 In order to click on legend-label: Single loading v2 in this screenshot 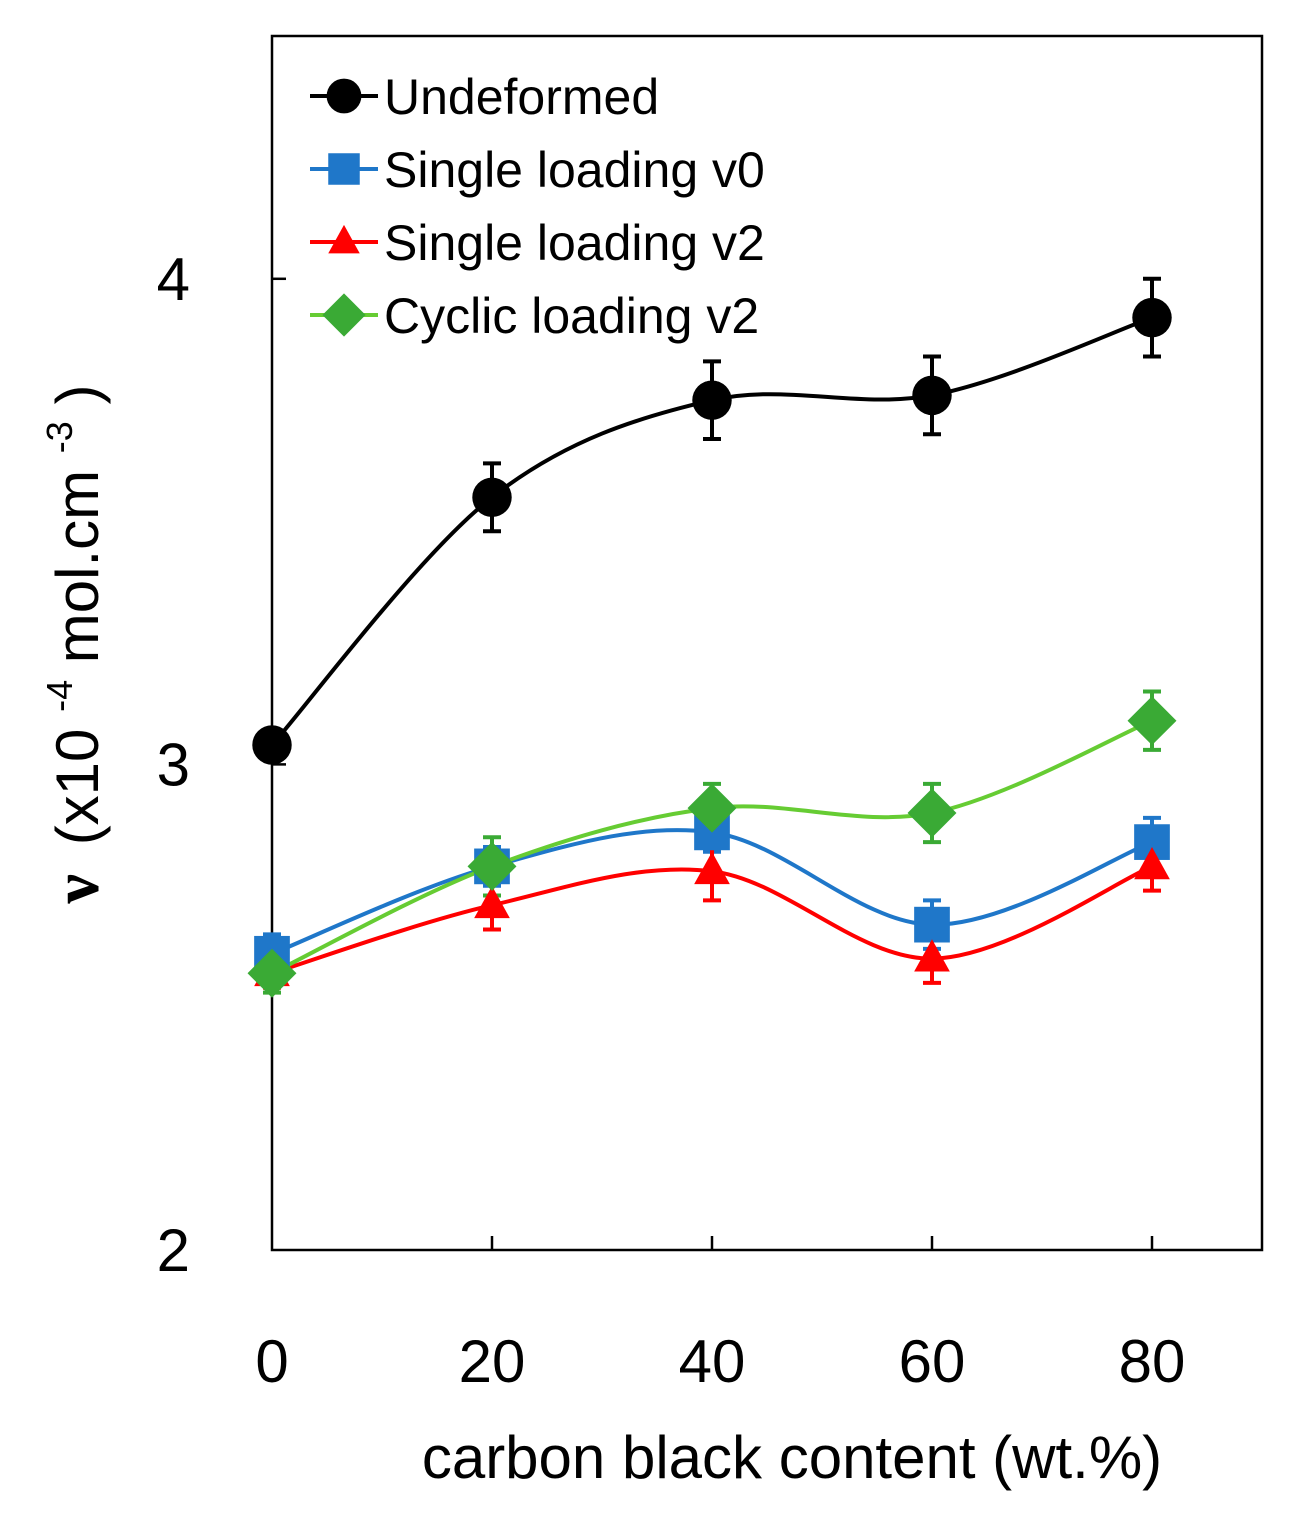, I will do `click(574, 243)`.